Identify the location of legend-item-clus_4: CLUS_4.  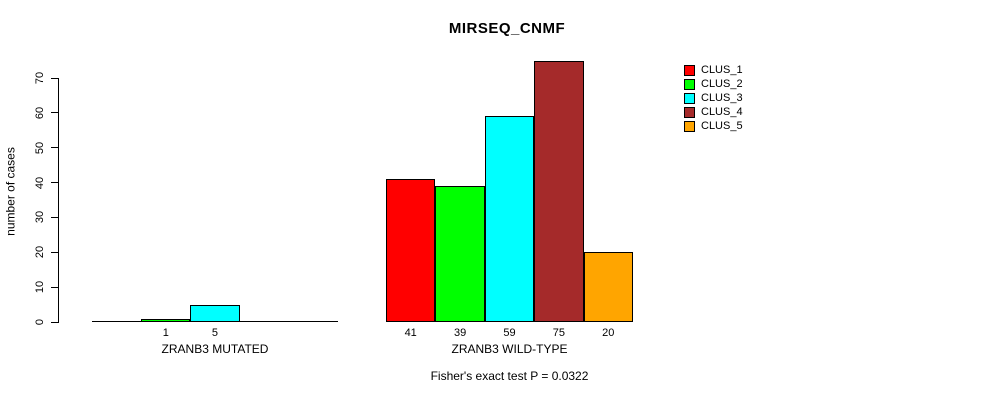
(713, 112).